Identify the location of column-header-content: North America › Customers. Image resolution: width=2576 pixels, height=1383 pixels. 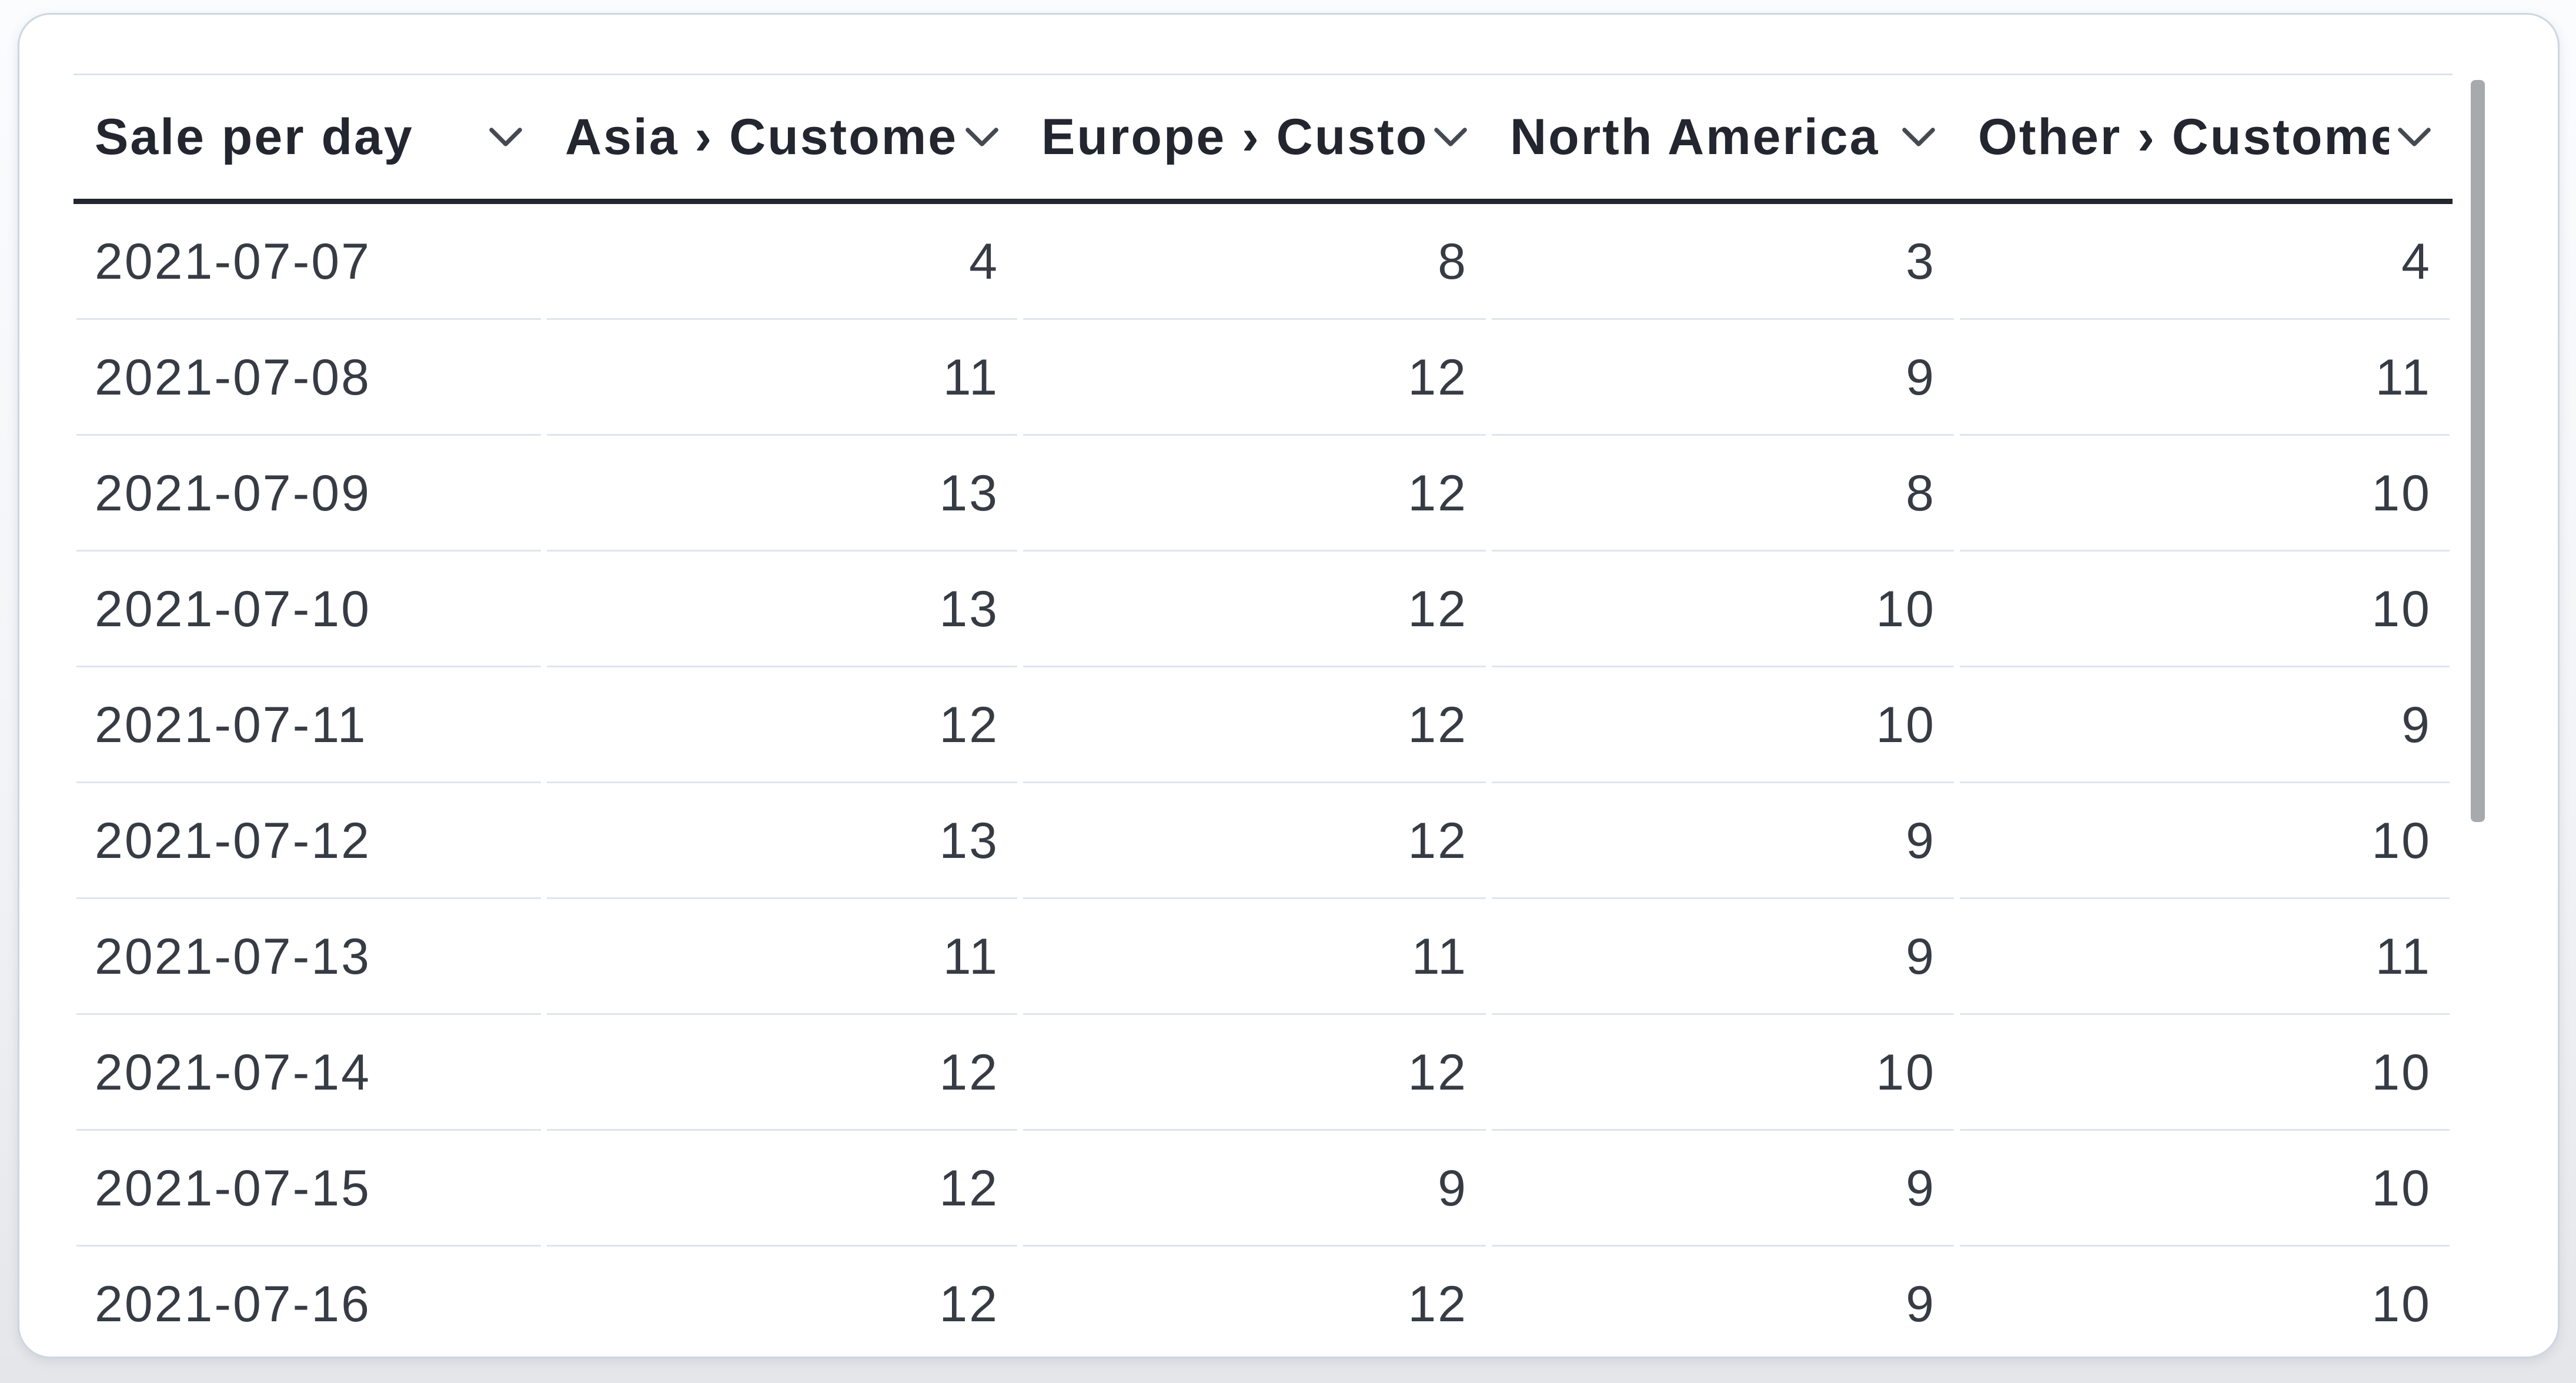
(1723, 137).